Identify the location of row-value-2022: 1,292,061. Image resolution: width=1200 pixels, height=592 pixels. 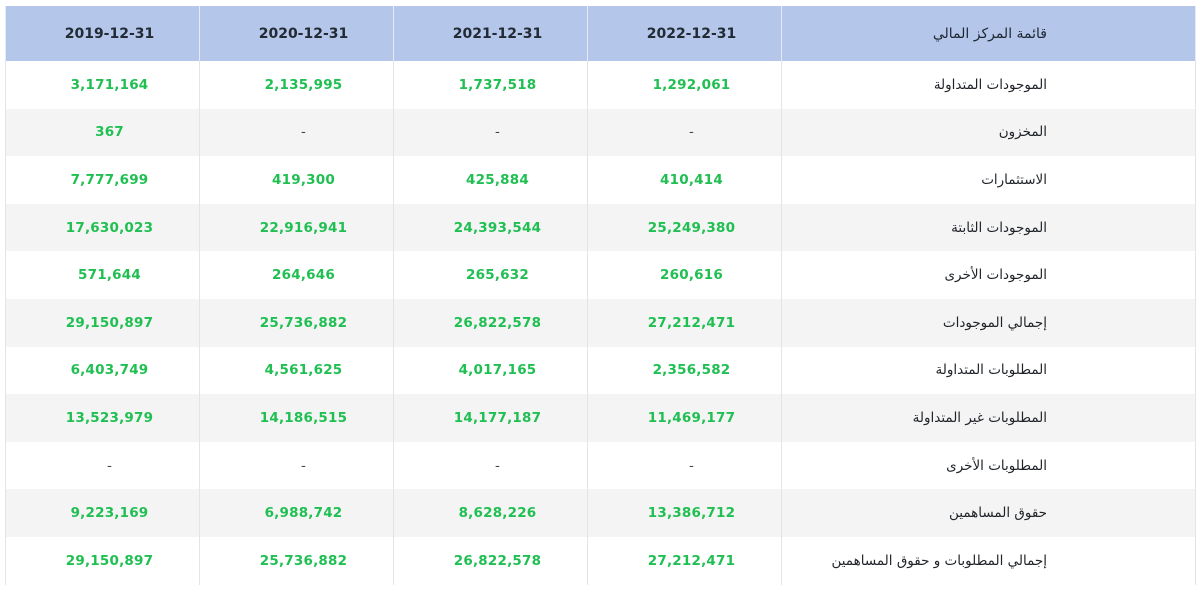
(684, 85).